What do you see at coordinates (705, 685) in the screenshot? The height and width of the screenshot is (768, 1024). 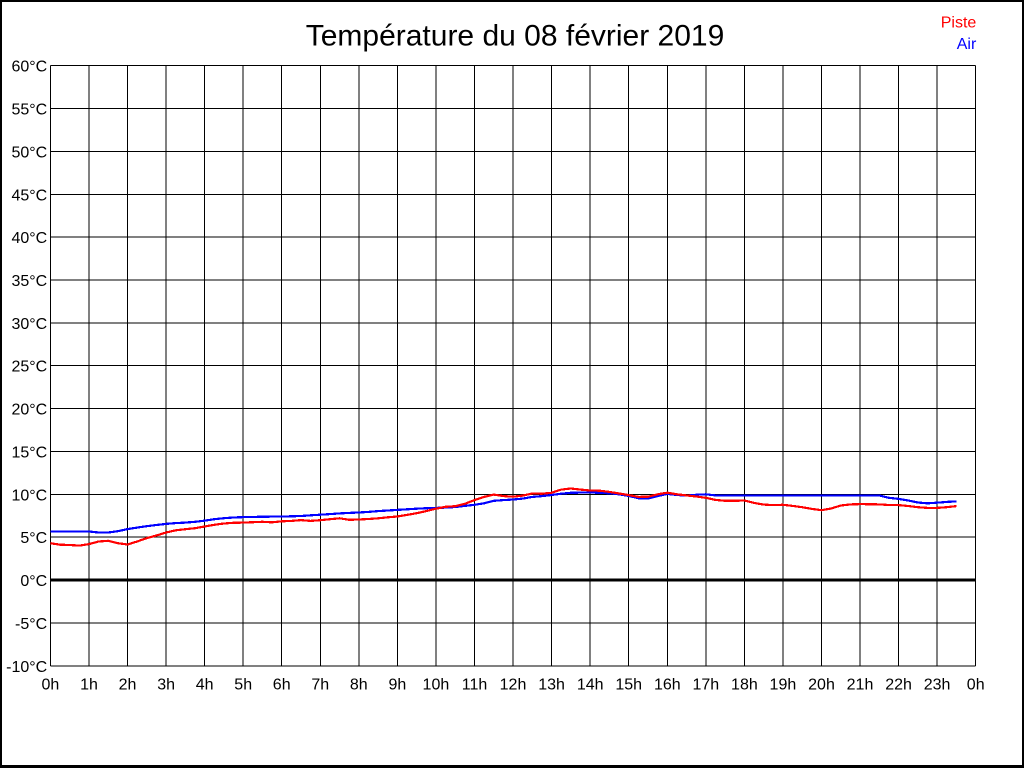 I see `svg-text: 17h` at bounding box center [705, 685].